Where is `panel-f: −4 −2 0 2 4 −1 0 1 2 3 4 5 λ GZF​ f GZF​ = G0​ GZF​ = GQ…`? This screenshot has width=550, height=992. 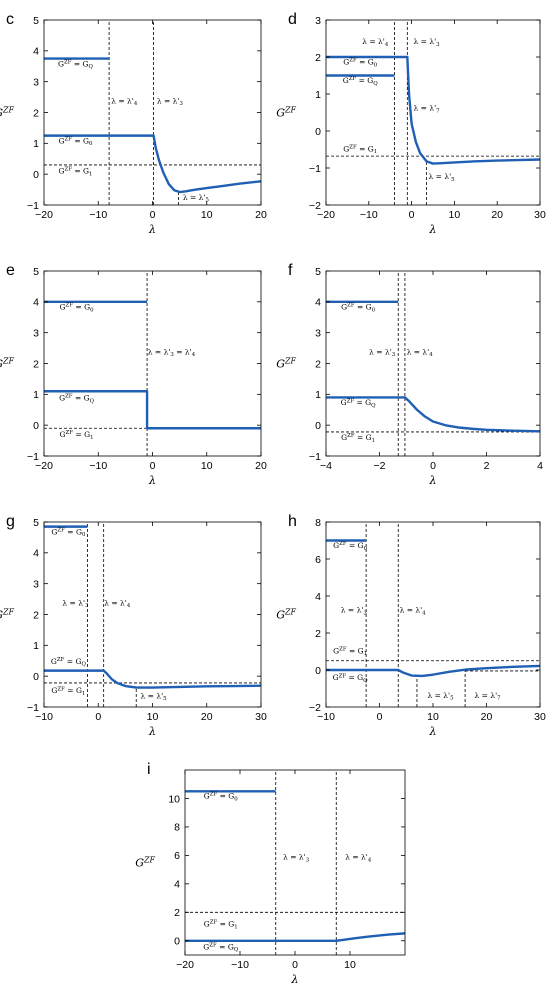 panel-f: −4 −2 0 2 4 −1 0 1 2 3 4 5 λ GZF​ f GZF​ = G0​ GZF​ = GQ… is located at coordinates (409, 374).